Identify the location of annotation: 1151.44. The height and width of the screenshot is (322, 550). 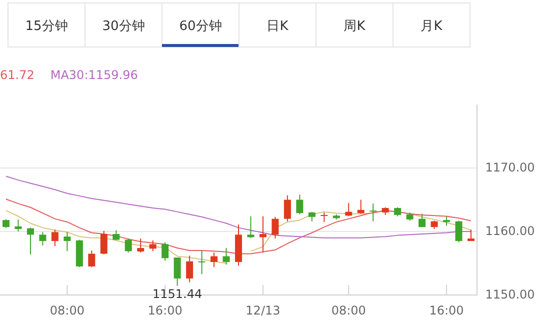
(177, 294).